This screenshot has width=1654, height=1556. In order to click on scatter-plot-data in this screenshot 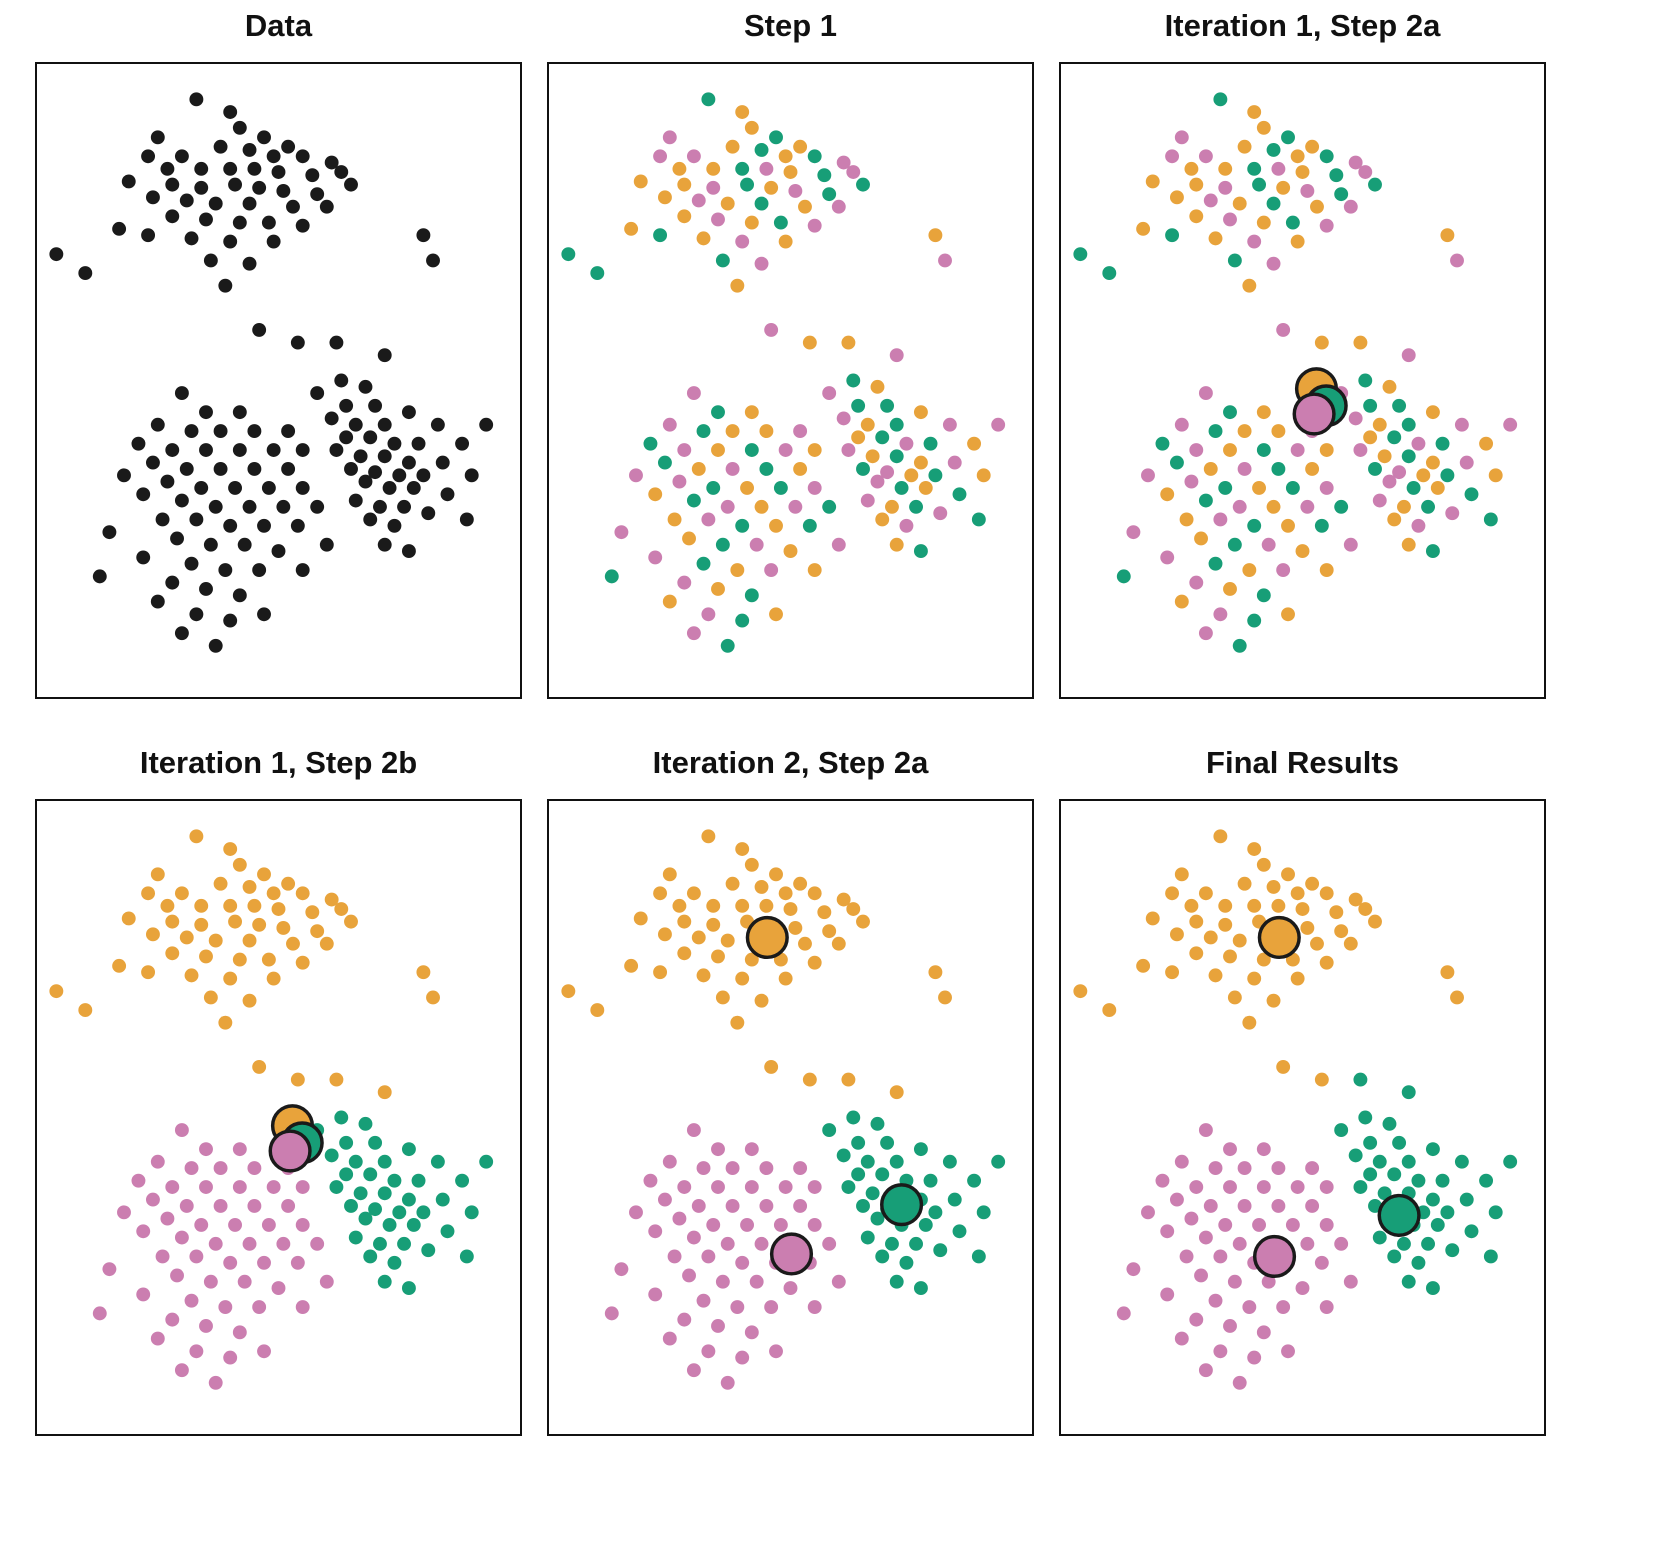, I will do `click(278, 380)`.